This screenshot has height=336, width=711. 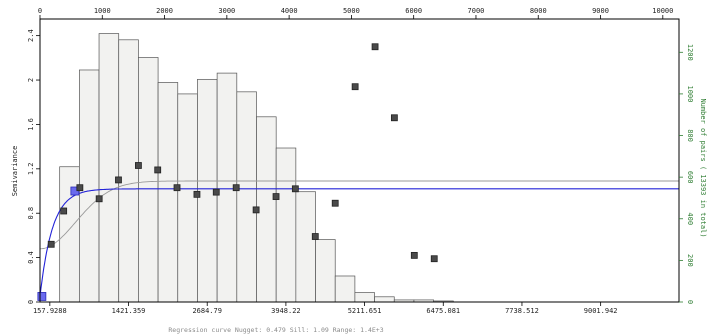 What do you see at coordinates (31, 35) in the screenshot?
I see `y-tick-label: 2.4` at bounding box center [31, 35].